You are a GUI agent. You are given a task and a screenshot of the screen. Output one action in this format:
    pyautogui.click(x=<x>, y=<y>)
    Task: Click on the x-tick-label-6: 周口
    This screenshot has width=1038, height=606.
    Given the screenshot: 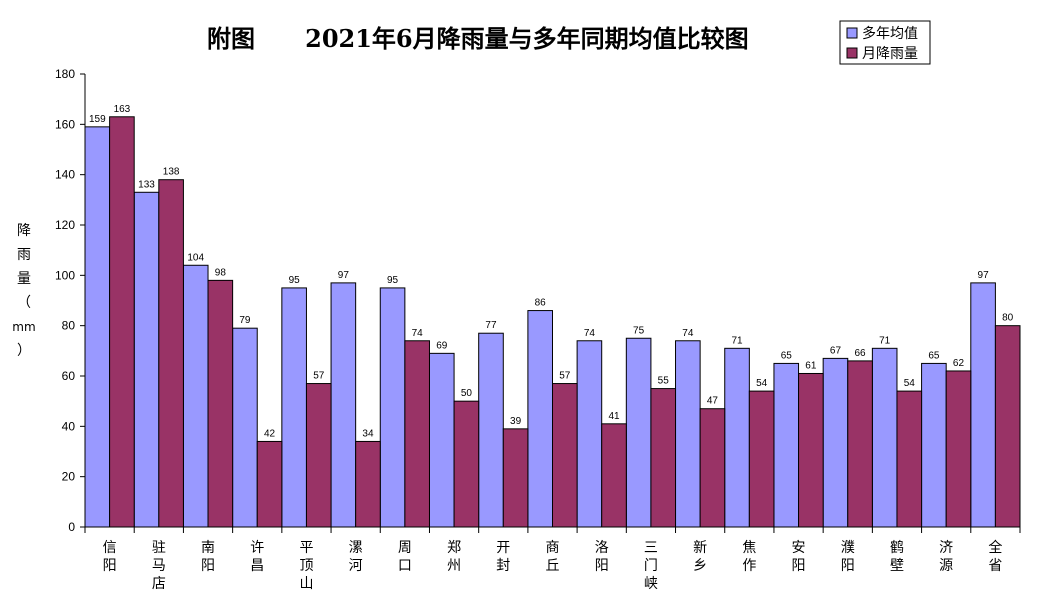 What is the action you would take?
    pyautogui.click(x=405, y=557)
    